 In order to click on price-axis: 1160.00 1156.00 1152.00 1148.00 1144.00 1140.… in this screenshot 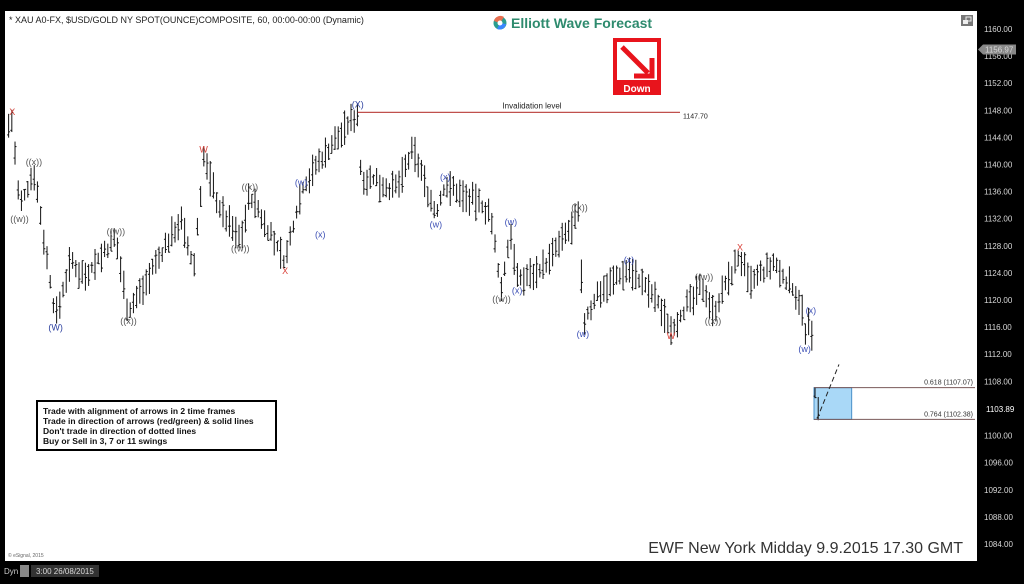, I will do `click(997, 287)`.